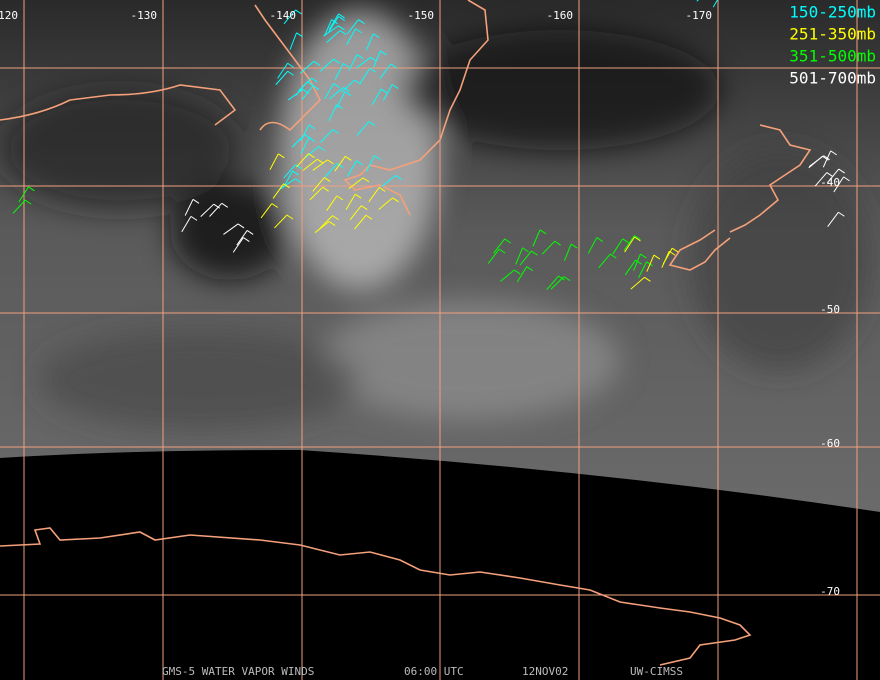 This screenshot has width=880, height=680. Describe the element at coordinates (9, 15) in the screenshot. I see `longitude-label: -120` at that location.